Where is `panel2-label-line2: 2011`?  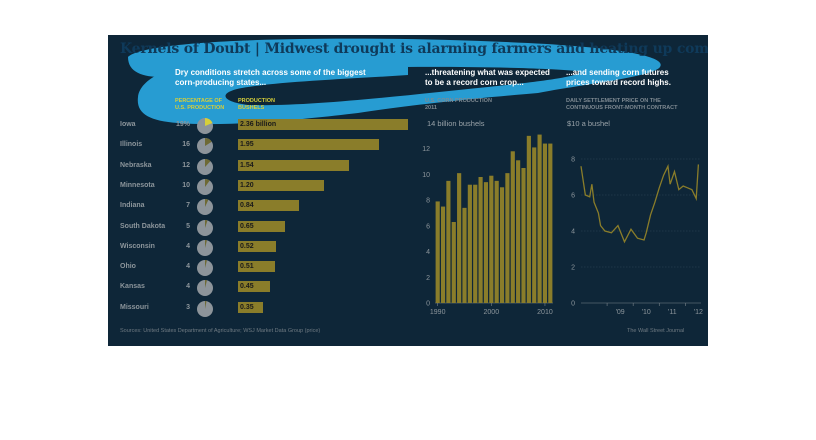
panel2-label-line2: 2011 is located at coordinates (431, 108).